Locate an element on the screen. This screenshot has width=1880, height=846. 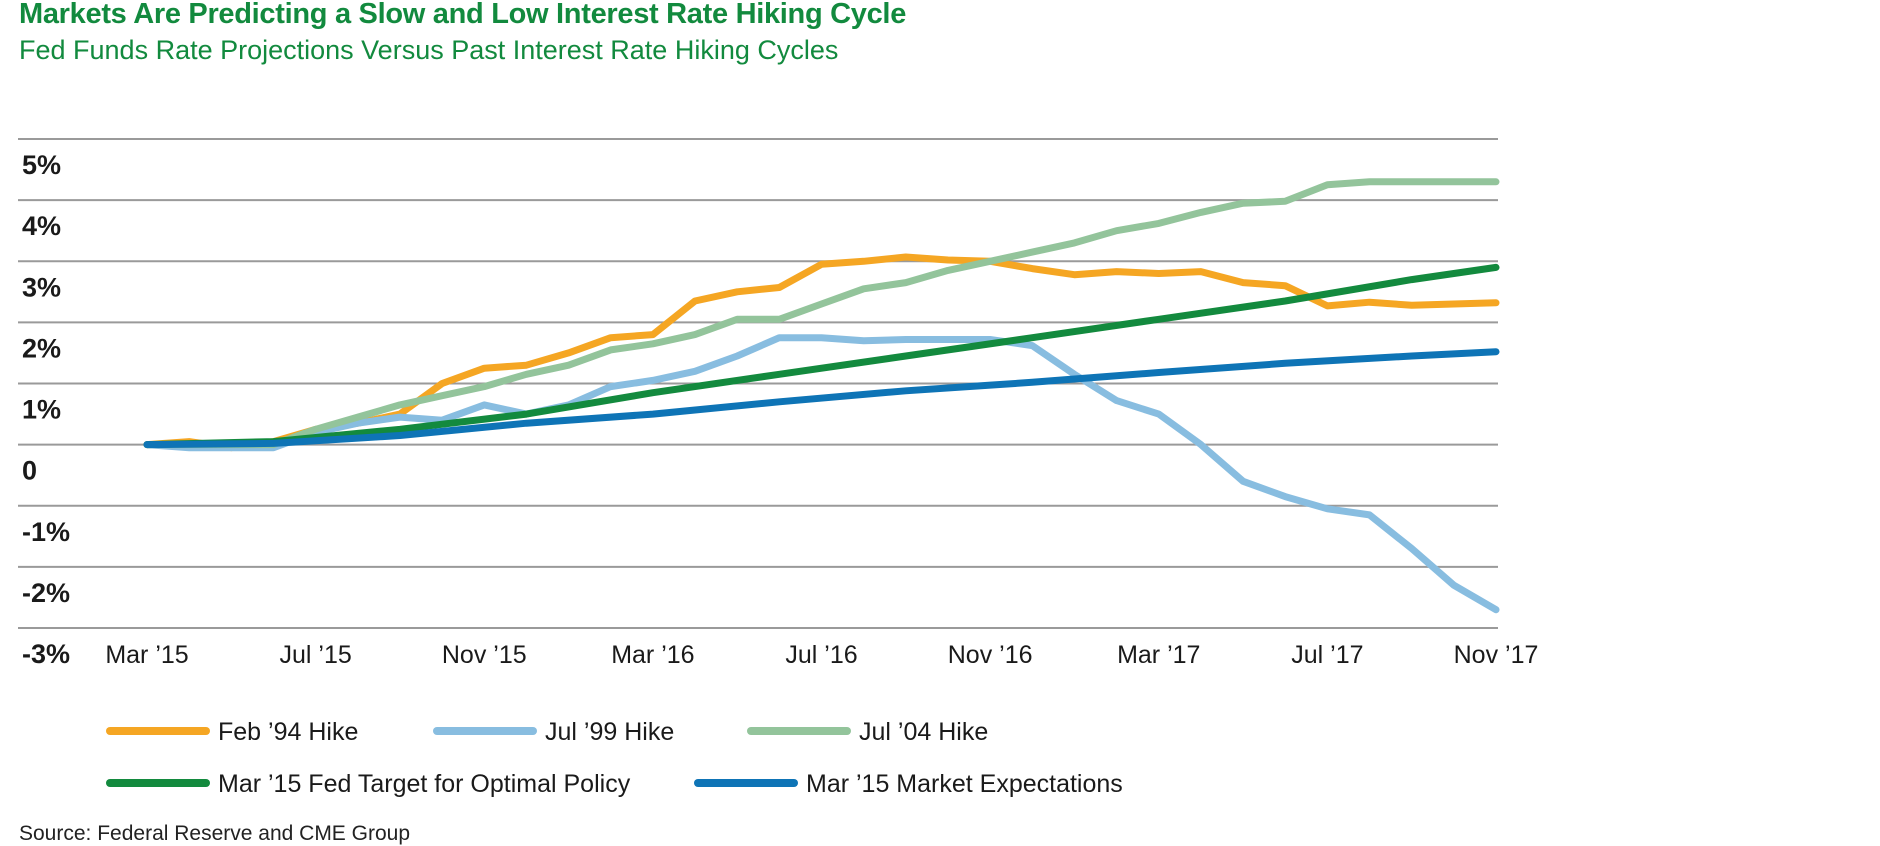
y-tick-label: 2% is located at coordinates (41, 348).